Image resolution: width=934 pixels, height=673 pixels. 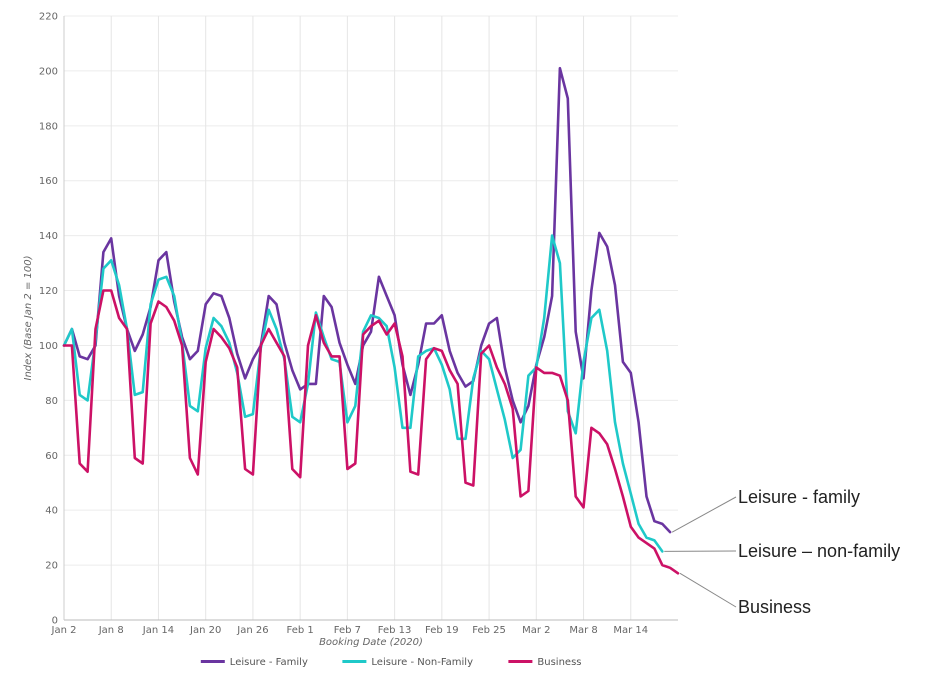 What do you see at coordinates (442, 630) in the screenshot?
I see `x-tick-label: Feb 19` at bounding box center [442, 630].